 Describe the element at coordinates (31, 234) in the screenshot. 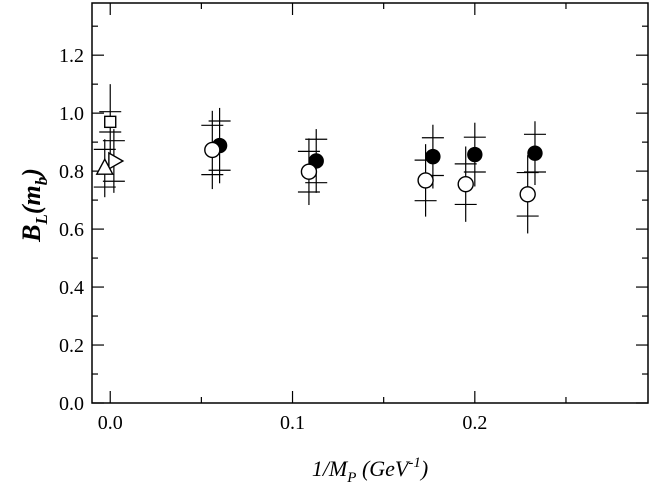

I see `y-axis-title-main: B` at that location.